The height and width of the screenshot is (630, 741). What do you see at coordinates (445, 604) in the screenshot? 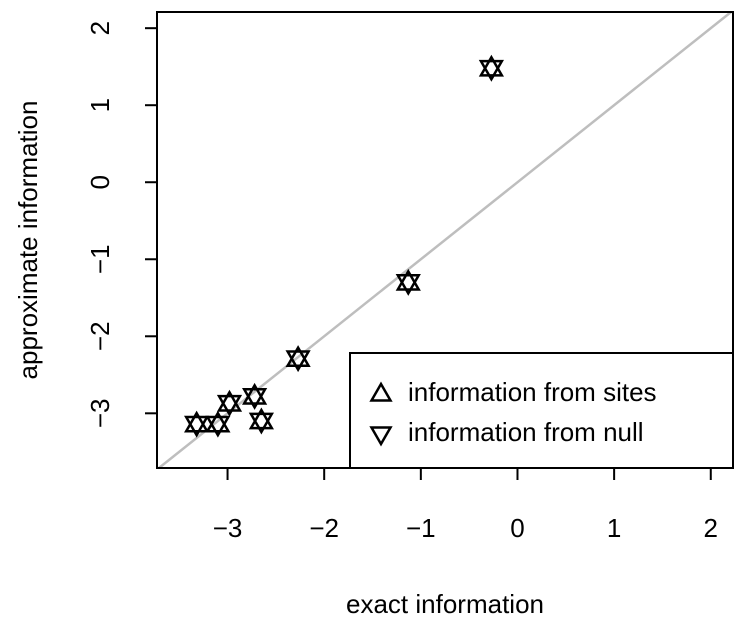
I see `x-axis-label: exact information` at bounding box center [445, 604].